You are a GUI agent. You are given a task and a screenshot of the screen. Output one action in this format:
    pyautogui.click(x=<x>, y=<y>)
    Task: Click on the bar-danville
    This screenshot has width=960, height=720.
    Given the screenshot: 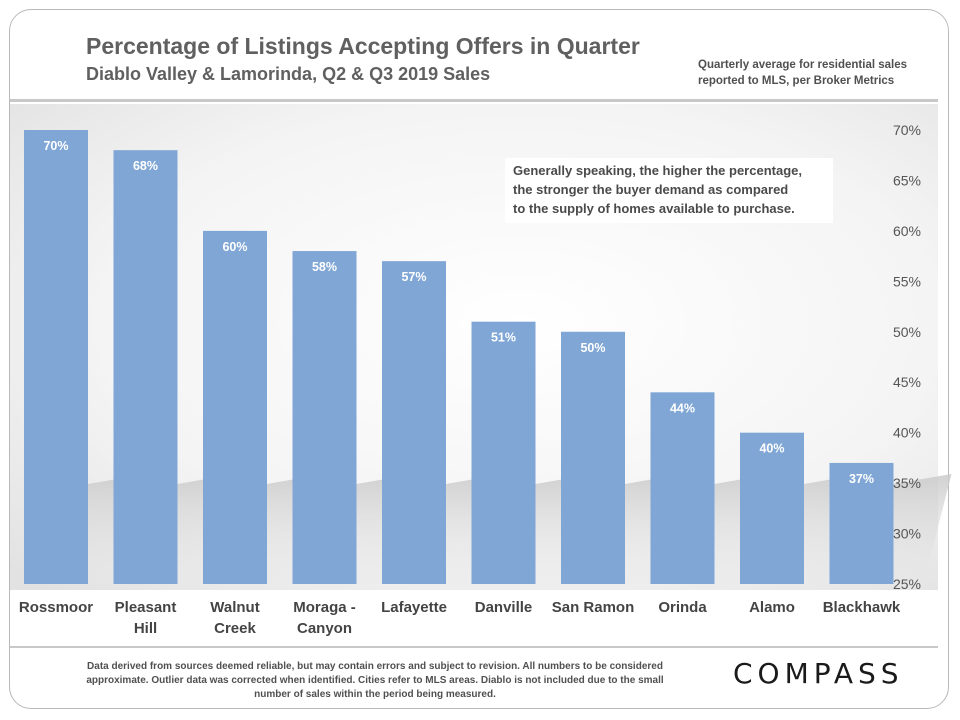 What is the action you would take?
    pyautogui.click(x=503, y=452)
    